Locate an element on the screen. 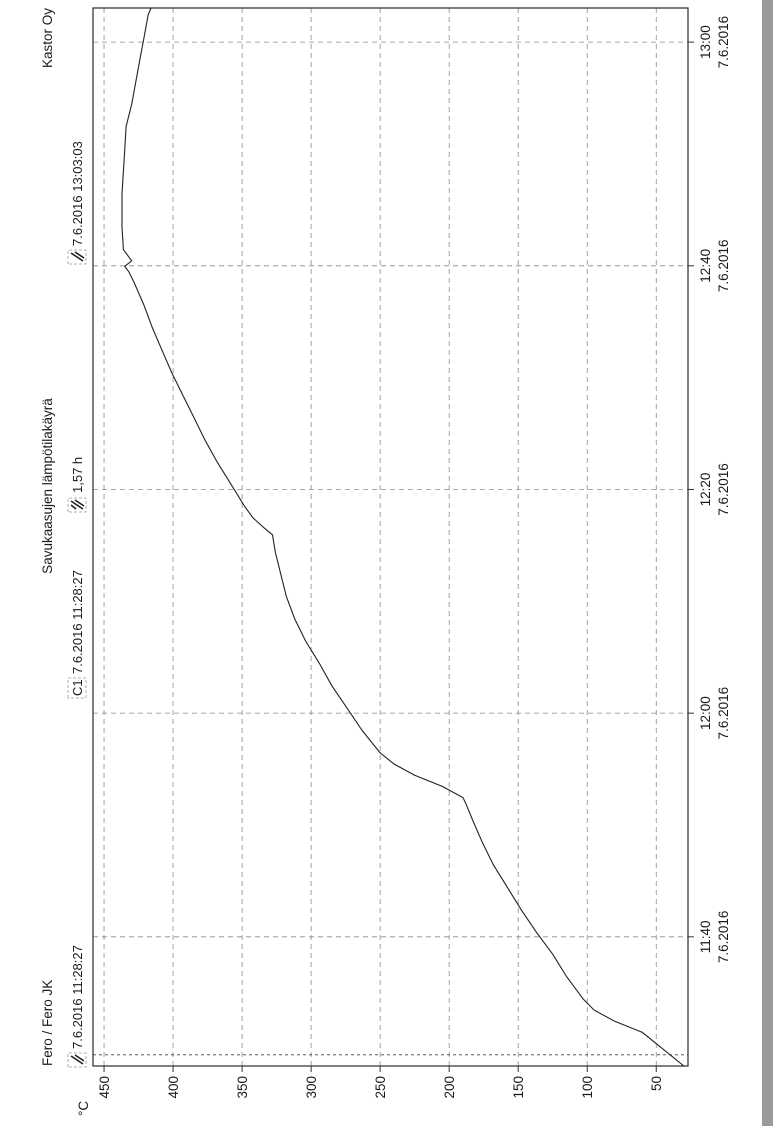 The image size is (773, 1126). y-tick-label: 150 is located at coordinates (518, 1087).